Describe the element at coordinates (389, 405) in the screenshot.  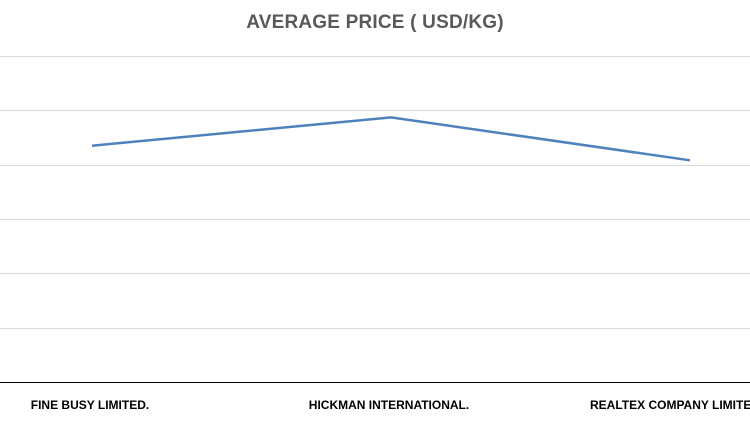
I see `x-tick-label: HICKMAN INTERNATIONAL.` at that location.